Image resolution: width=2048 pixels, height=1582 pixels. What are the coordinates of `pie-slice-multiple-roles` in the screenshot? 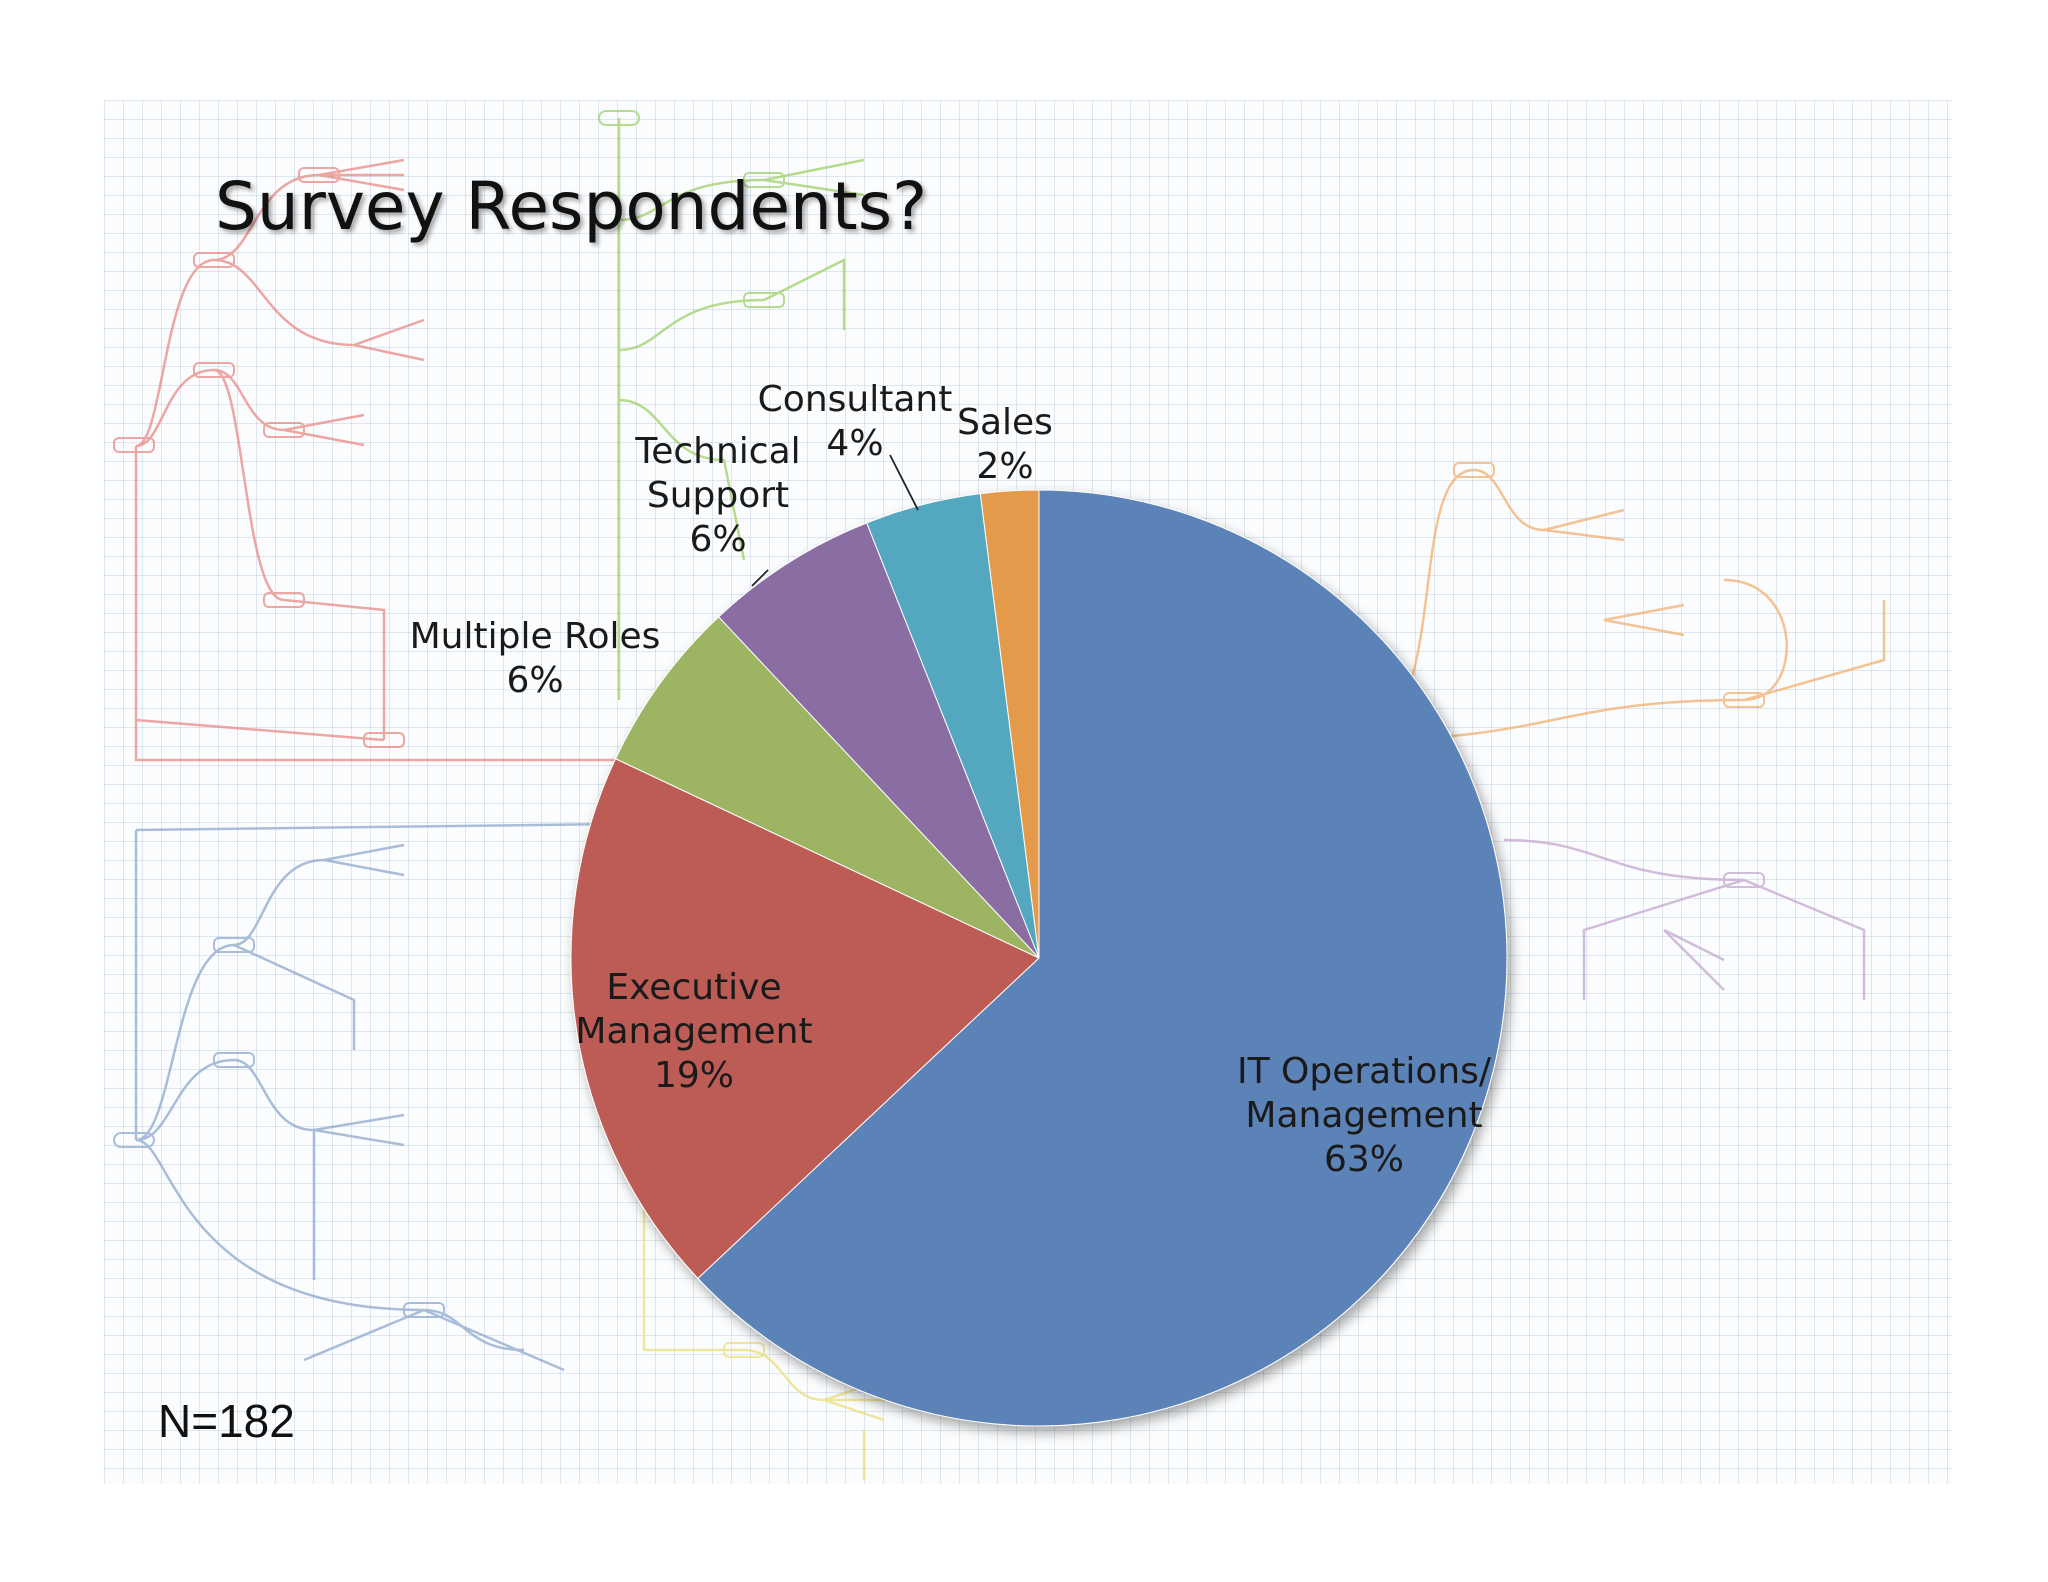 It's located at (827, 787).